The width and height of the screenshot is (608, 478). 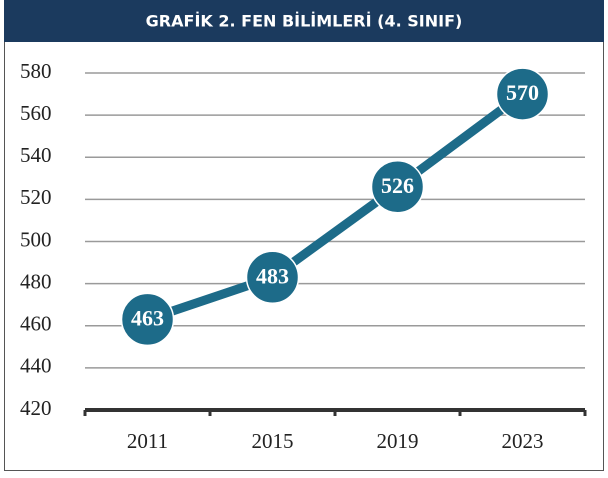 I want to click on y-tick-label: 460, so click(x=36, y=324).